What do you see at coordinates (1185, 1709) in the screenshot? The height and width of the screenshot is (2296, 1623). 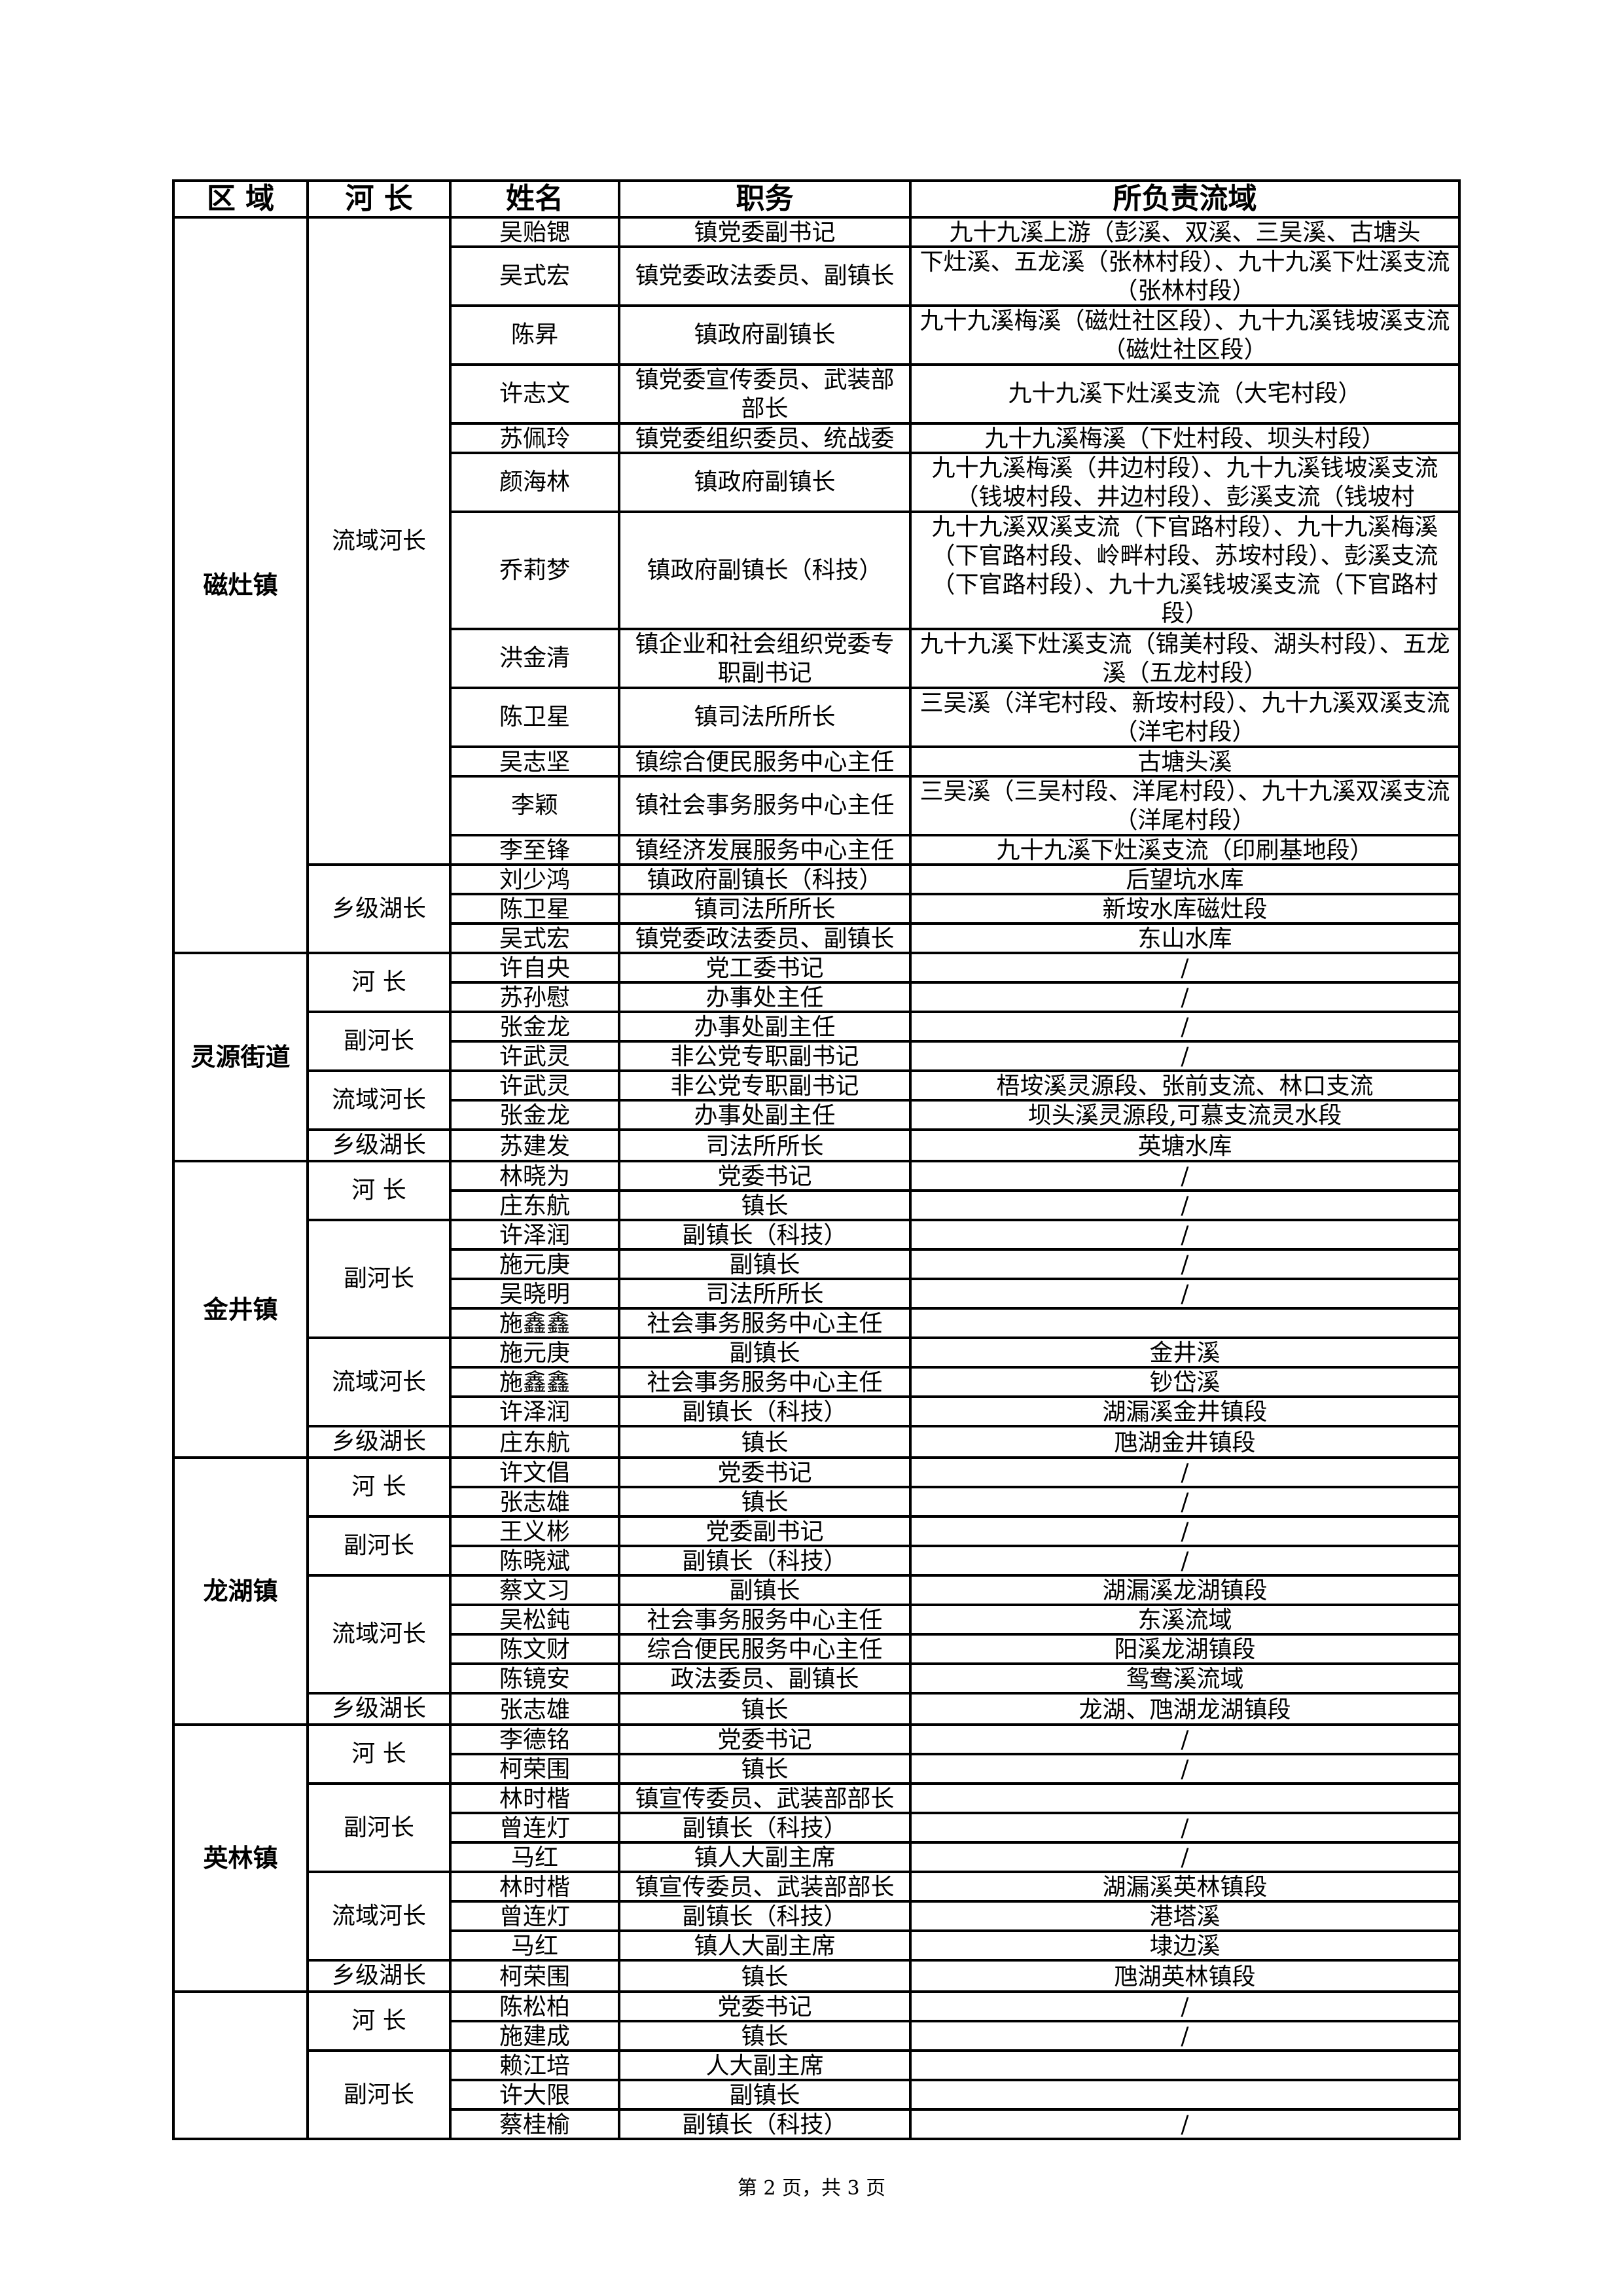 I see `area-text: 龙湖、虺湖龙湖镇段` at bounding box center [1185, 1709].